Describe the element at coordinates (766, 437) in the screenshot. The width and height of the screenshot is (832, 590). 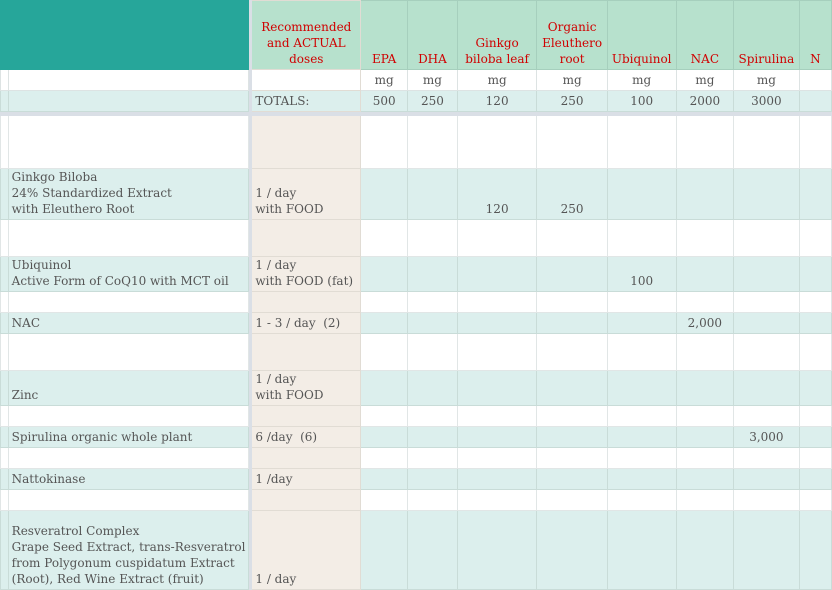
I see `amount-cell: 3,000` at that location.